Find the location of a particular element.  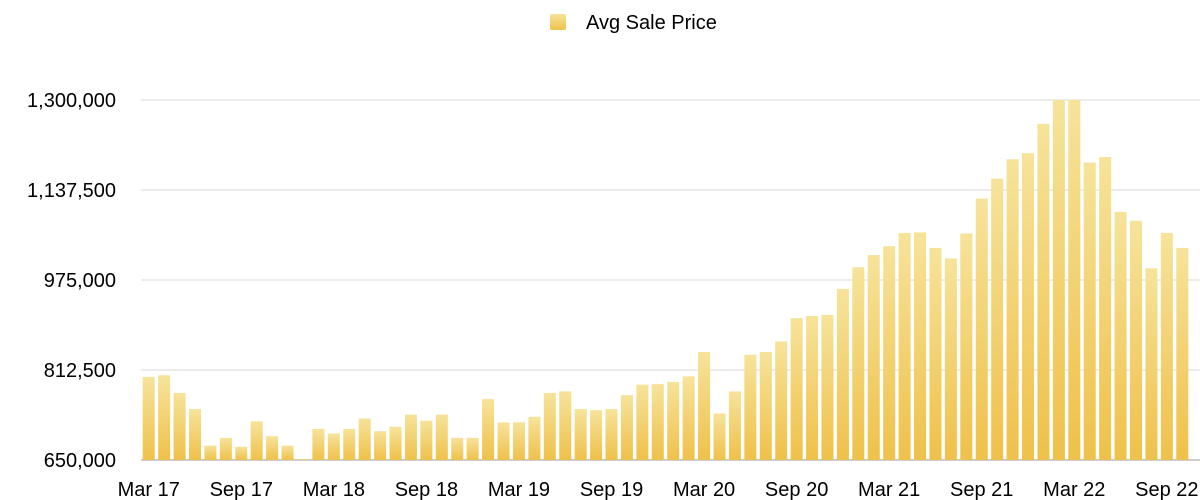

x-tick-label: Sep 21 is located at coordinates (981, 489).